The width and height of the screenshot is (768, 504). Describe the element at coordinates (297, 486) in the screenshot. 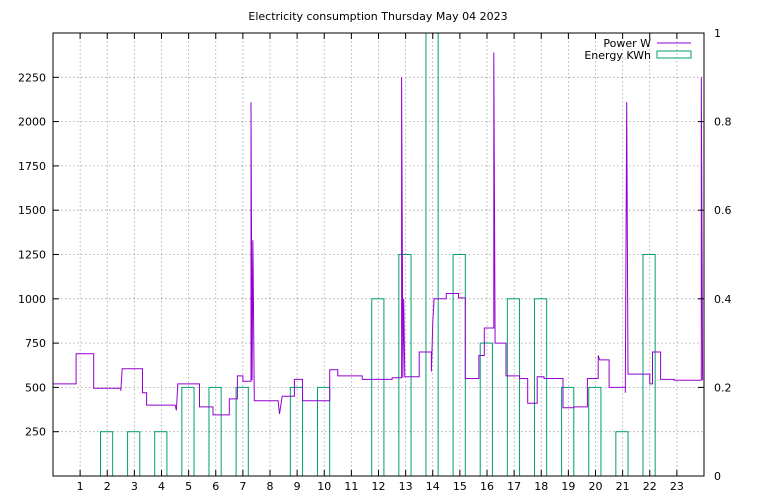

I see `x-tick-label: 9` at that location.